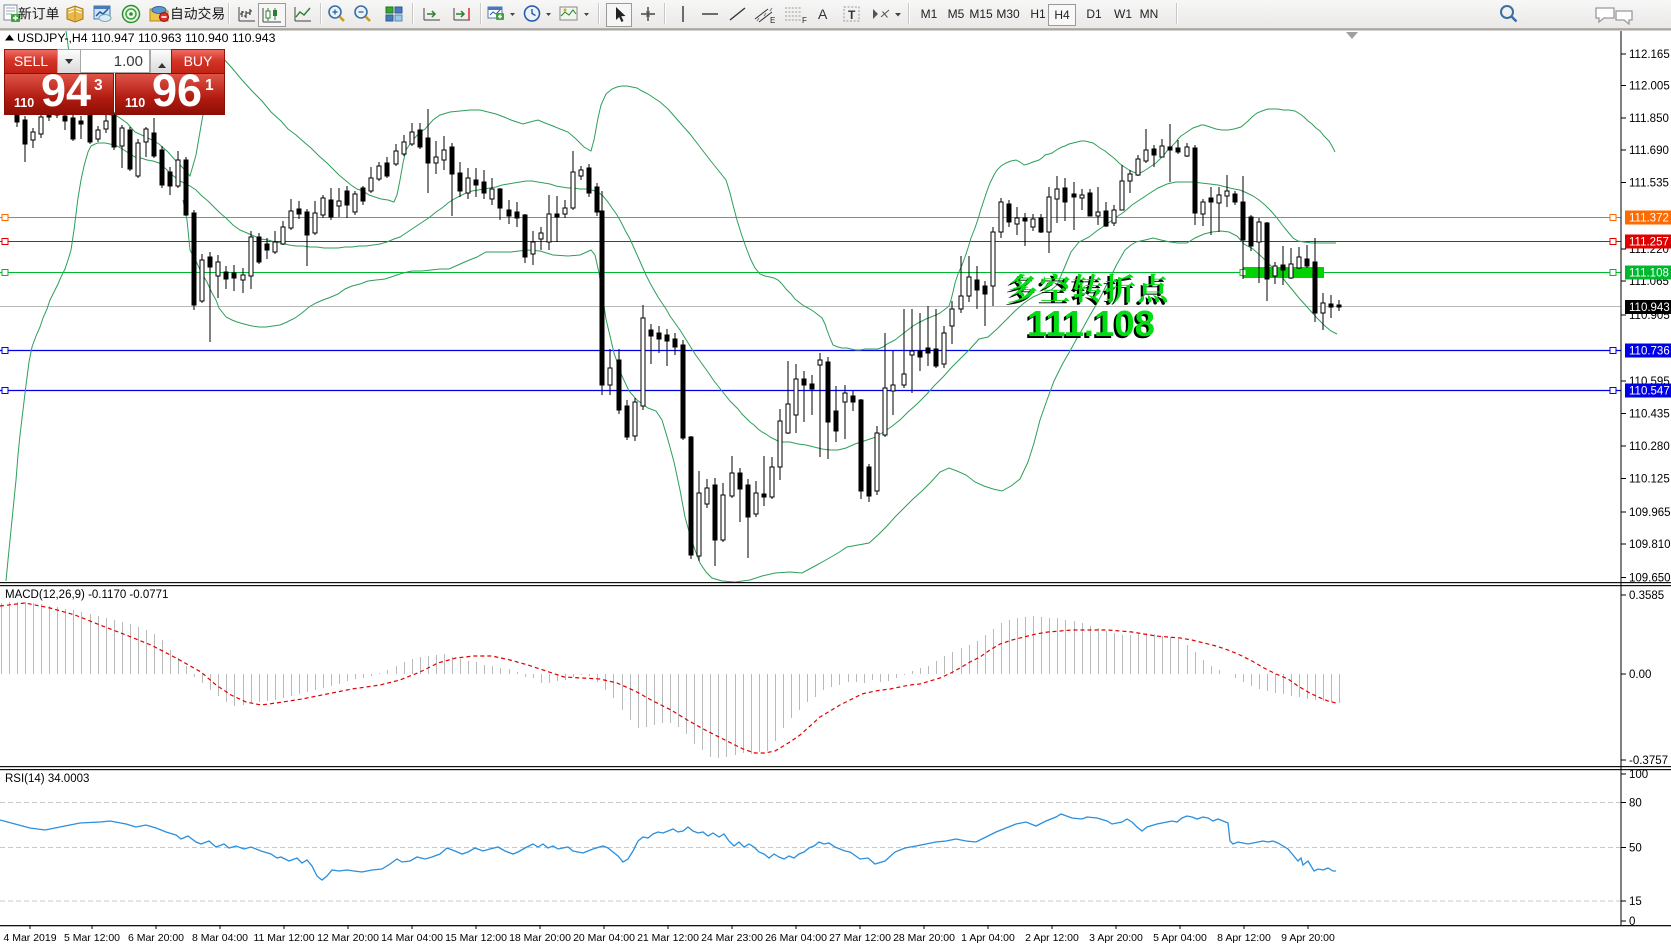  I want to click on svg-text: 2 Apr 12:00, so click(1052, 938).